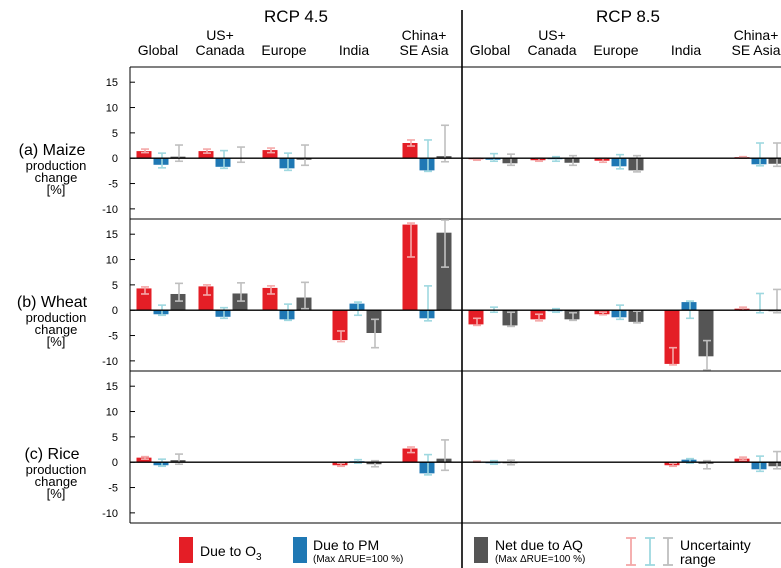  Describe the element at coordinates (346, 545) in the screenshot. I see `legend-label-pm: Due to PM` at that location.